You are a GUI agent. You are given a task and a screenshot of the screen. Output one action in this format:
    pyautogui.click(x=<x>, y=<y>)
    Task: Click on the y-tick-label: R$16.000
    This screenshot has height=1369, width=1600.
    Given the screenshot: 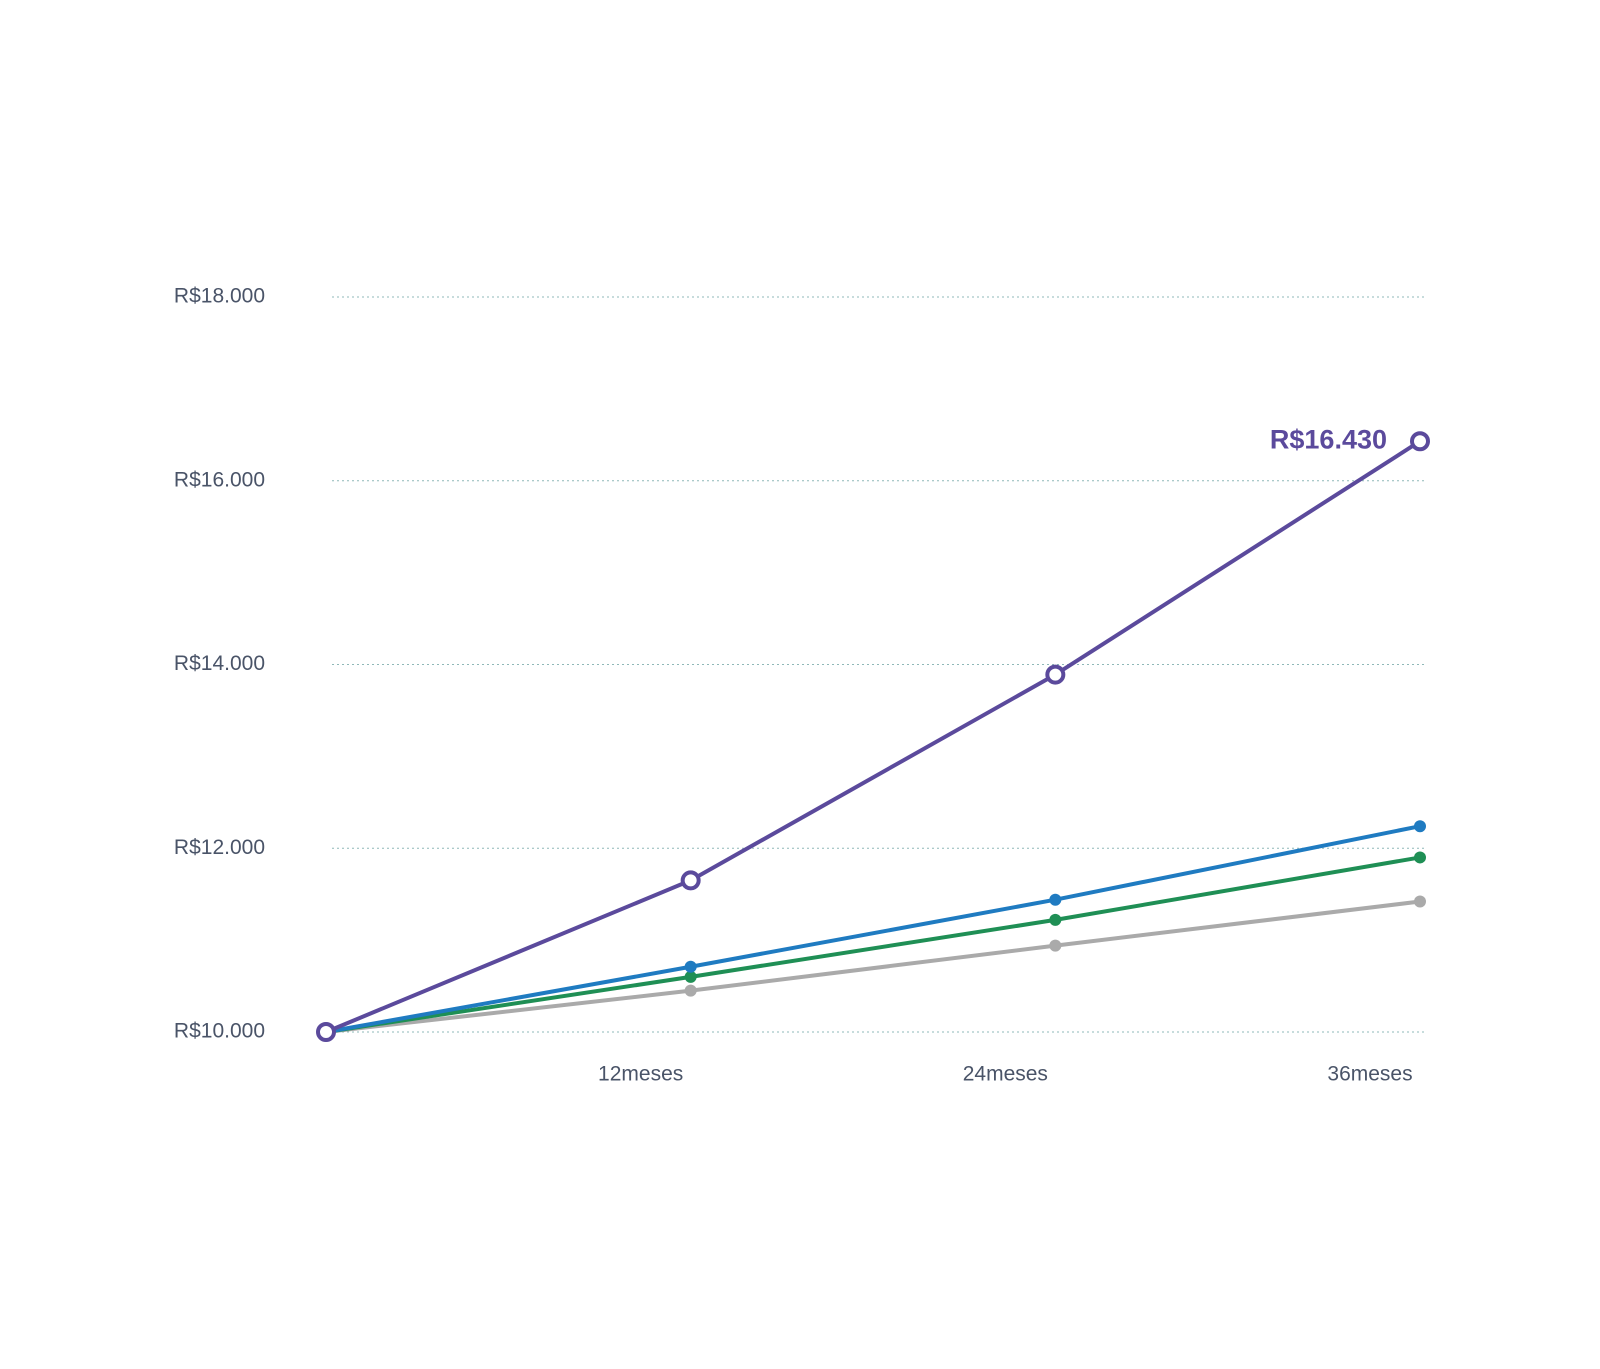 What is the action you would take?
    pyautogui.click(x=219, y=479)
    